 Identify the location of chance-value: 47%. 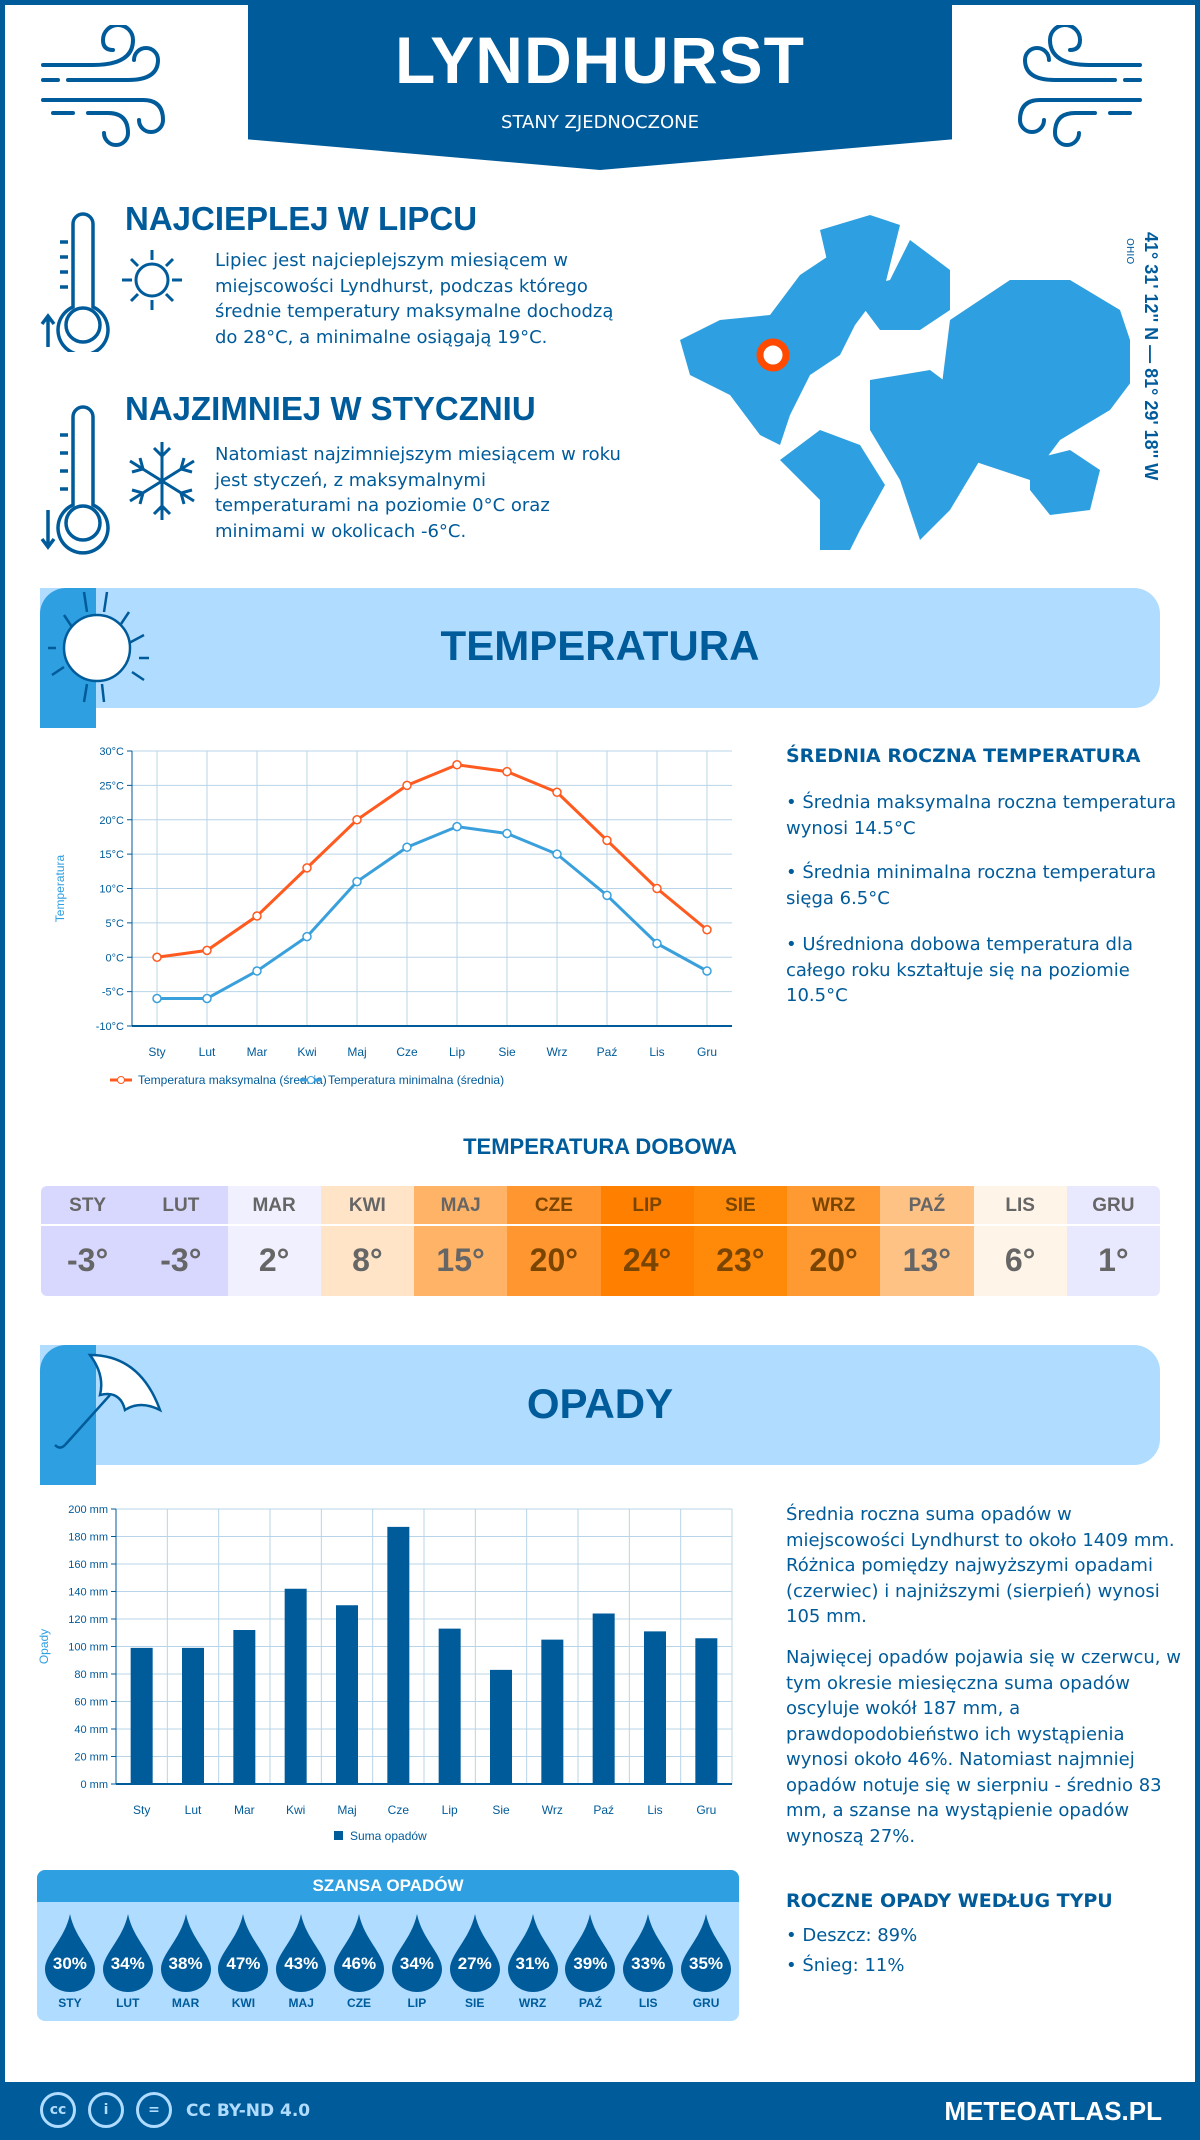
(243, 1963).